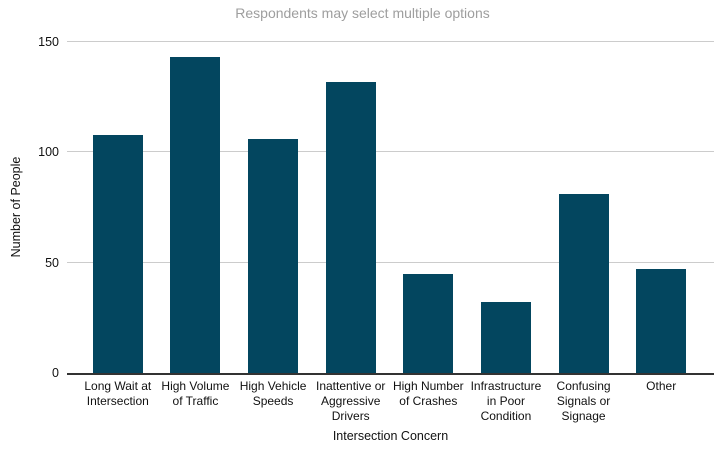 This screenshot has width=725, height=452. Describe the element at coordinates (390, 374) in the screenshot. I see `x-axis-baseline` at that location.